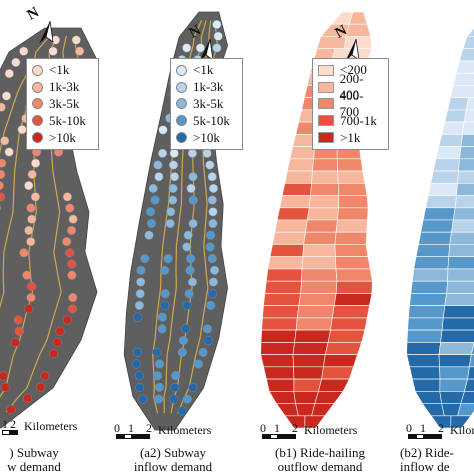 Image resolution: width=474 pixels, height=474 pixels. Describe the element at coordinates (25, 94) in the screenshot. I see `subway-line` at that location.